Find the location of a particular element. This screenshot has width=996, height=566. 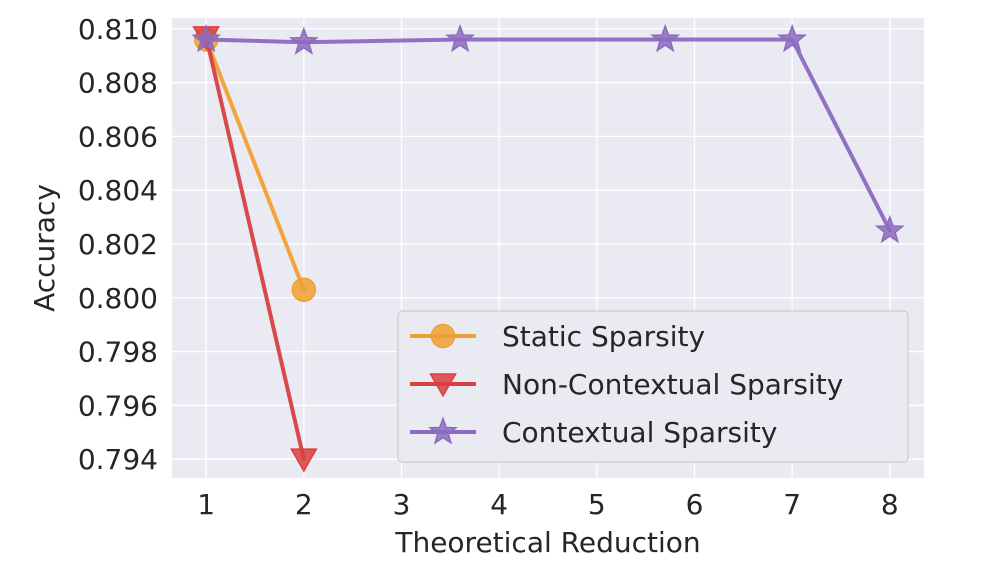

y-tick-label: 0.806 is located at coordinates (118, 136).